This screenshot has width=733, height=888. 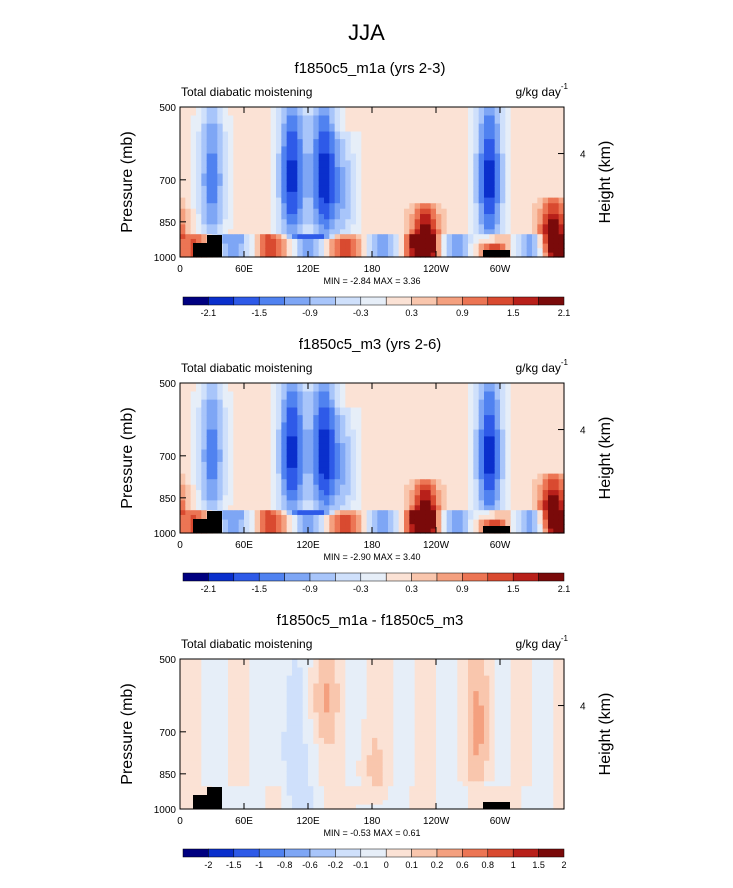 What do you see at coordinates (297, 301) in the screenshot?
I see `colorbar-swatch` at bounding box center [297, 301].